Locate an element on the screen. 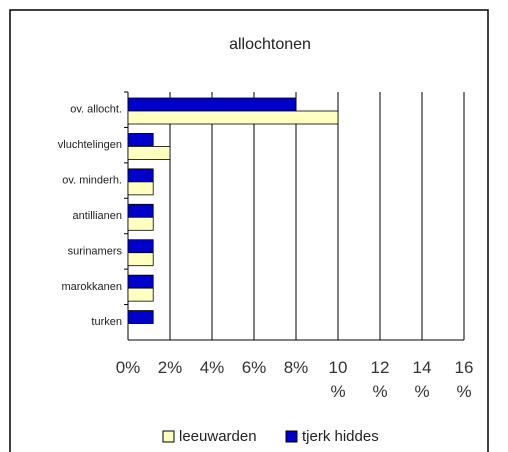 The height and width of the screenshot is (452, 508). y-tick-label: ov. allocht. is located at coordinates (96, 110).